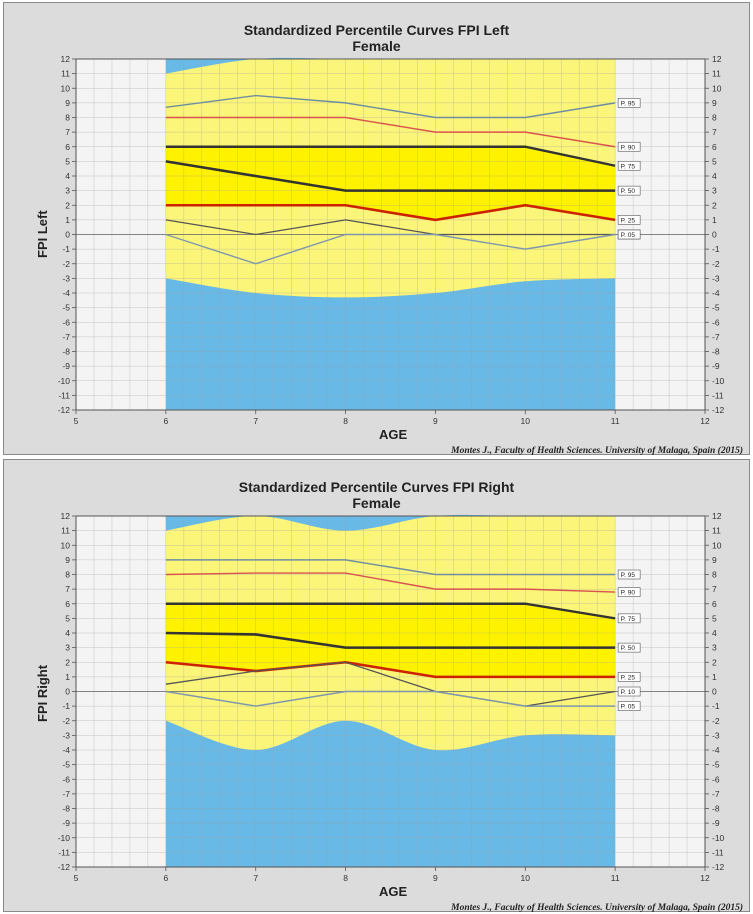 This screenshot has width=753, height=914. What do you see at coordinates (390, 640) in the screenshot?
I see `interquartile-band` at bounding box center [390, 640].